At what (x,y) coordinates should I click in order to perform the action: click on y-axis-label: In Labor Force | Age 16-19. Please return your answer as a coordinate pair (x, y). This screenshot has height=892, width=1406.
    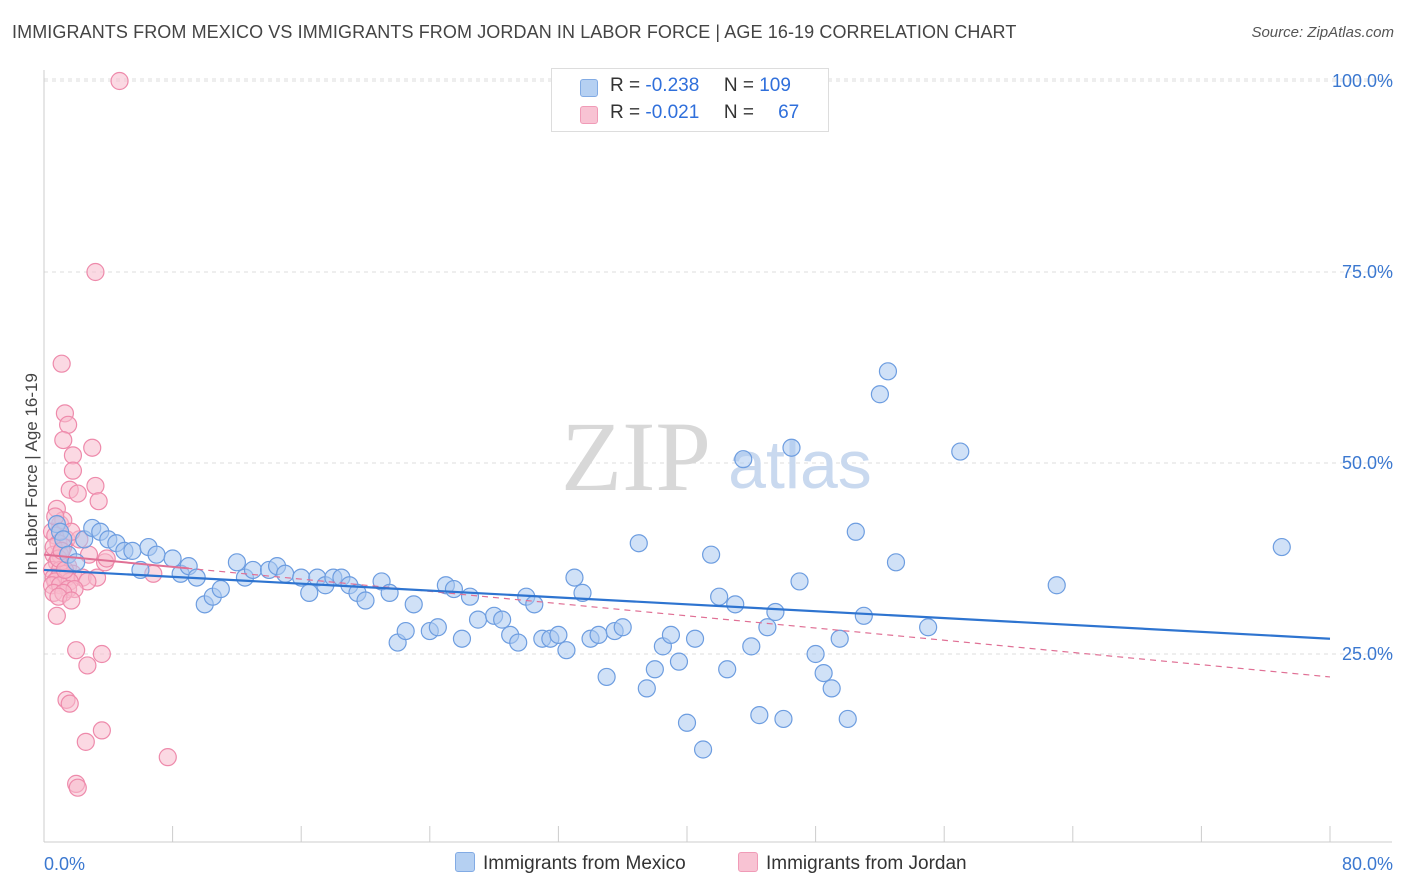
    Looking at the image, I should click on (31, 474).